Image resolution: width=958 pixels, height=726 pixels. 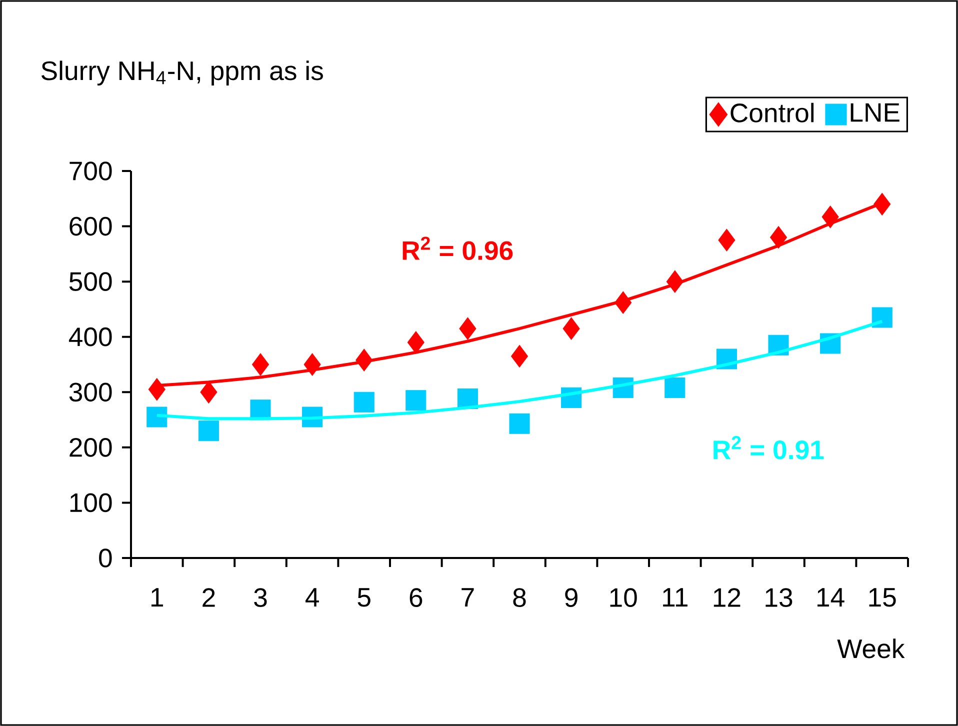 I want to click on y-tick-label: 700, so click(x=91, y=171).